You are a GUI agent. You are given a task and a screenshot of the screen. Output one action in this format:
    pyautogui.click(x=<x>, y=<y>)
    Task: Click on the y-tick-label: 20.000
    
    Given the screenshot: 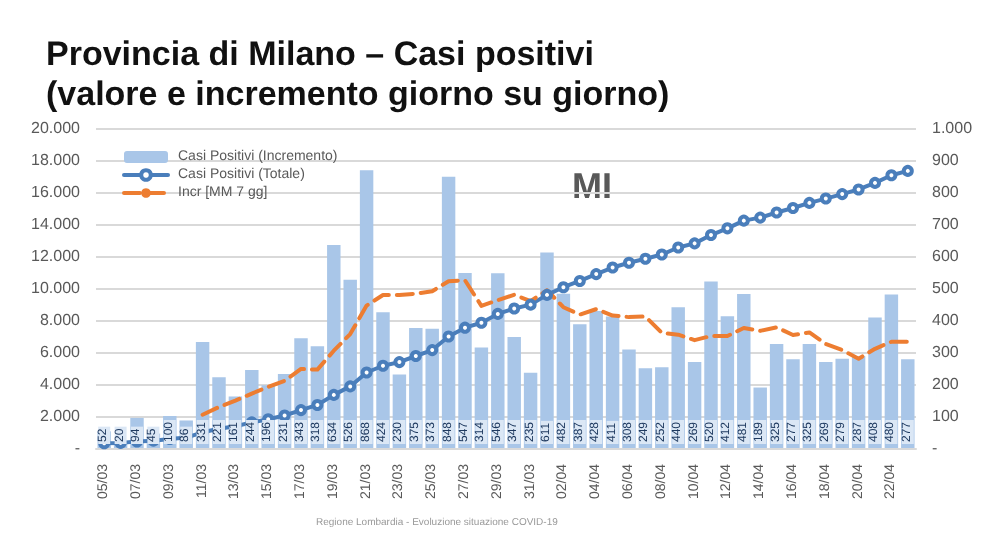 What is the action you would take?
    pyautogui.click(x=56, y=128)
    